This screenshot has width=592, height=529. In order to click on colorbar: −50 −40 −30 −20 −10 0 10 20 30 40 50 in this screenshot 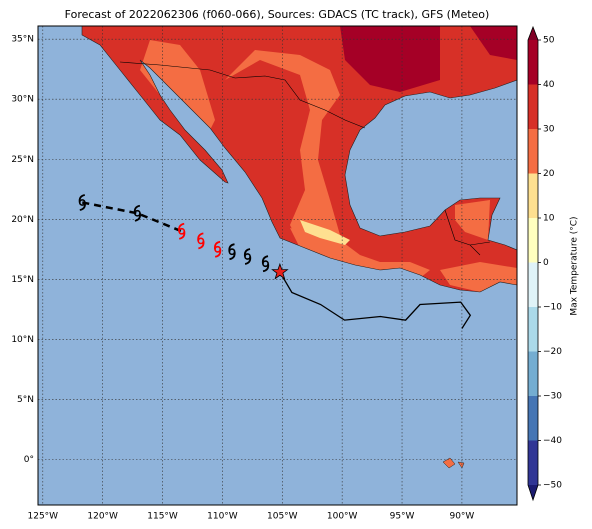, I will do `click(544, 263)`.